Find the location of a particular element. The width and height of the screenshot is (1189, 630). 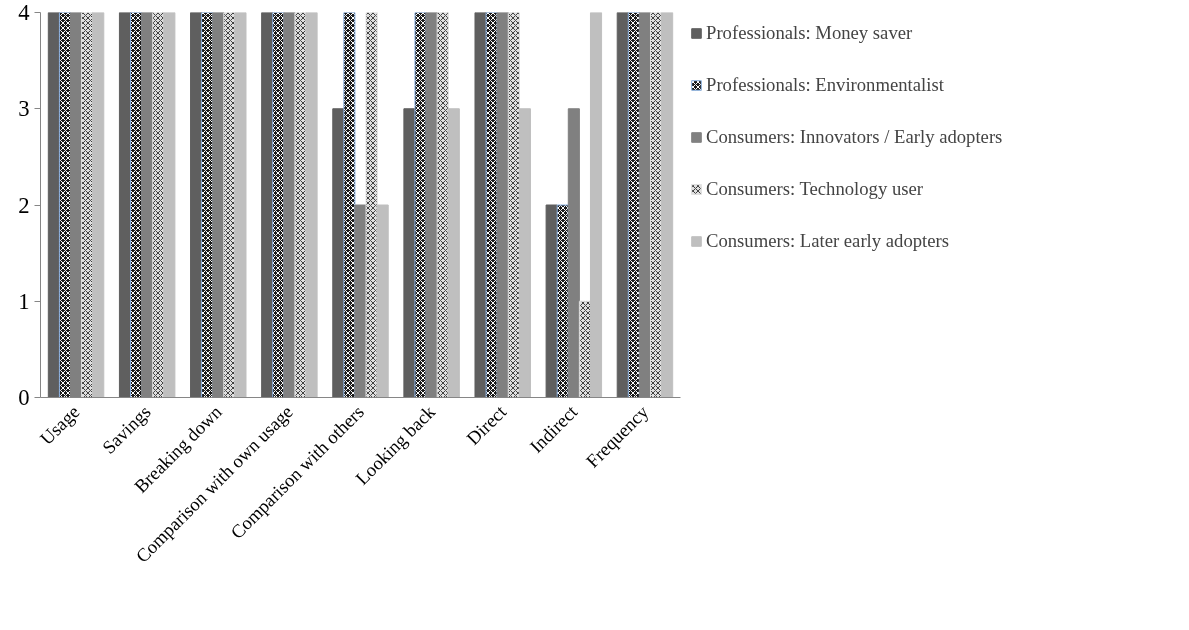

y-tick-label: 4 is located at coordinates (24, 12).